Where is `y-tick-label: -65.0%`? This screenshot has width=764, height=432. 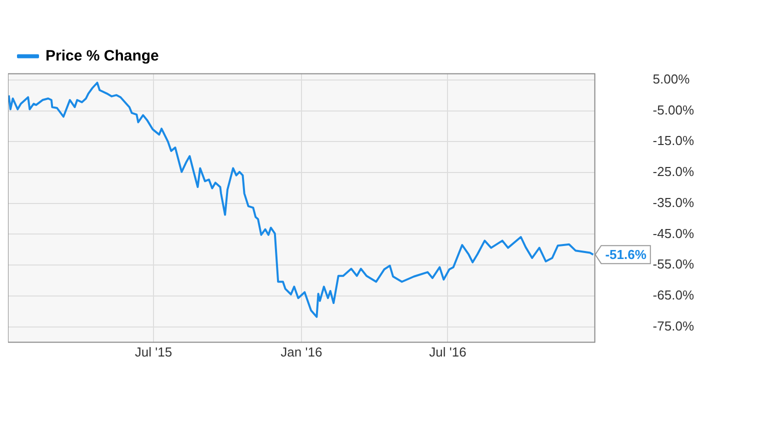 y-tick-label: -65.0% is located at coordinates (673, 295).